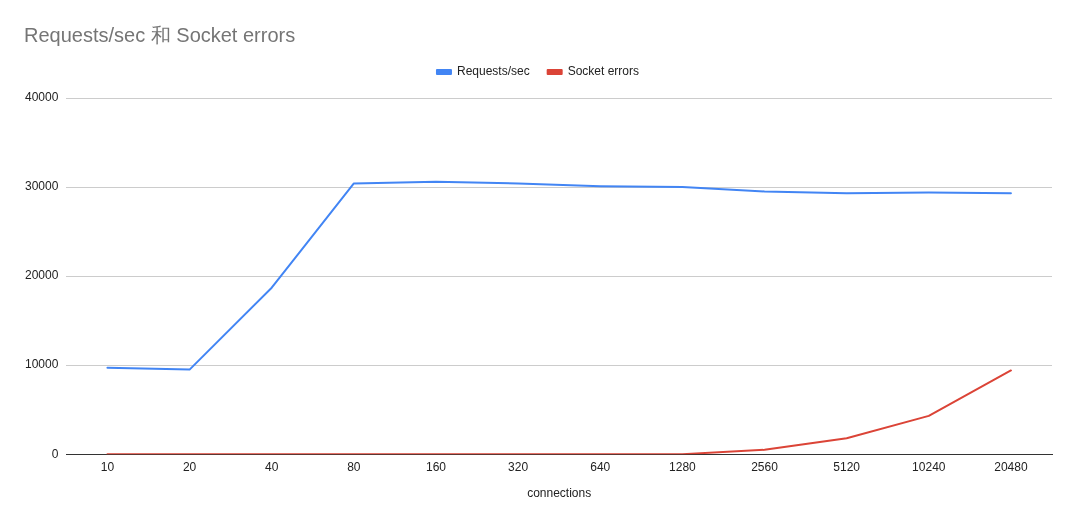 The width and height of the screenshot is (1078, 522). Describe the element at coordinates (160, 34) in the screenshot. I see `chart-title: Requests/sec 和 Socket errors` at that location.